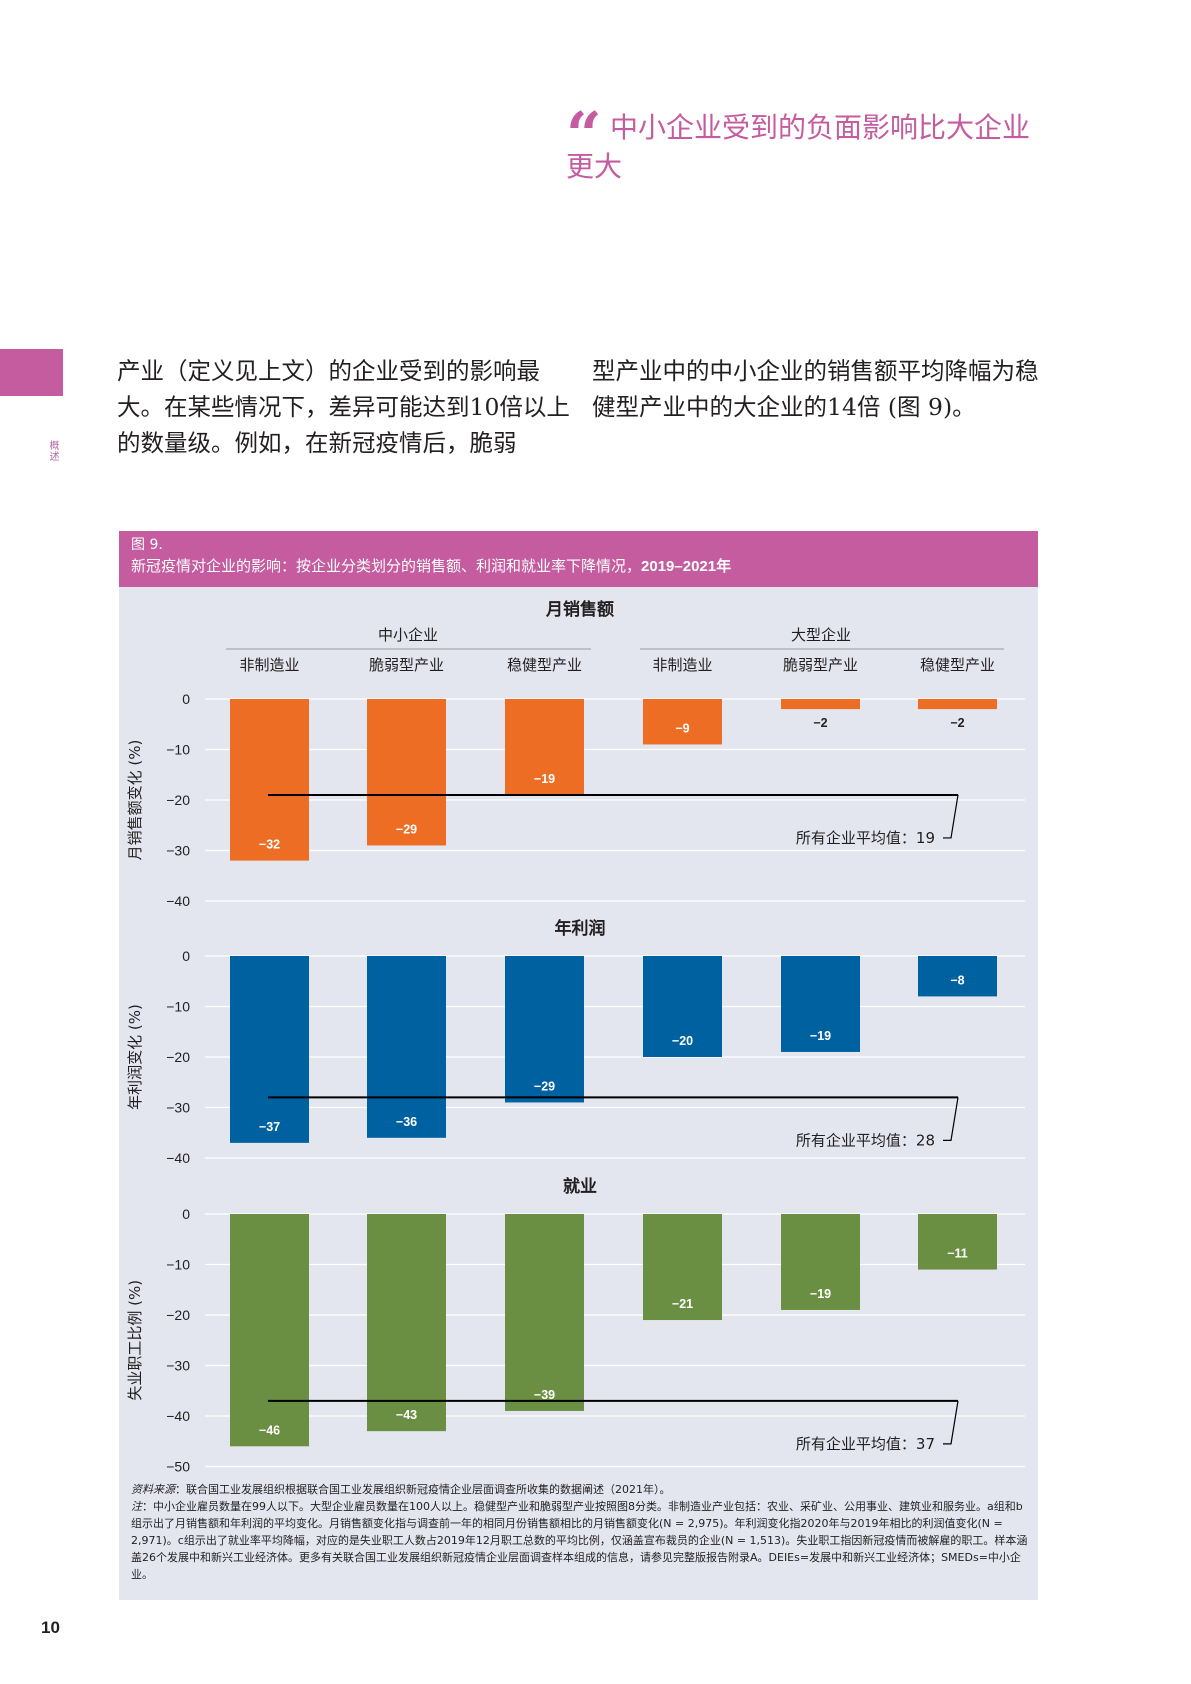 The image size is (1191, 1684). I want to click on y-axis-label: 失业职工比例 (%), so click(135, 1340).